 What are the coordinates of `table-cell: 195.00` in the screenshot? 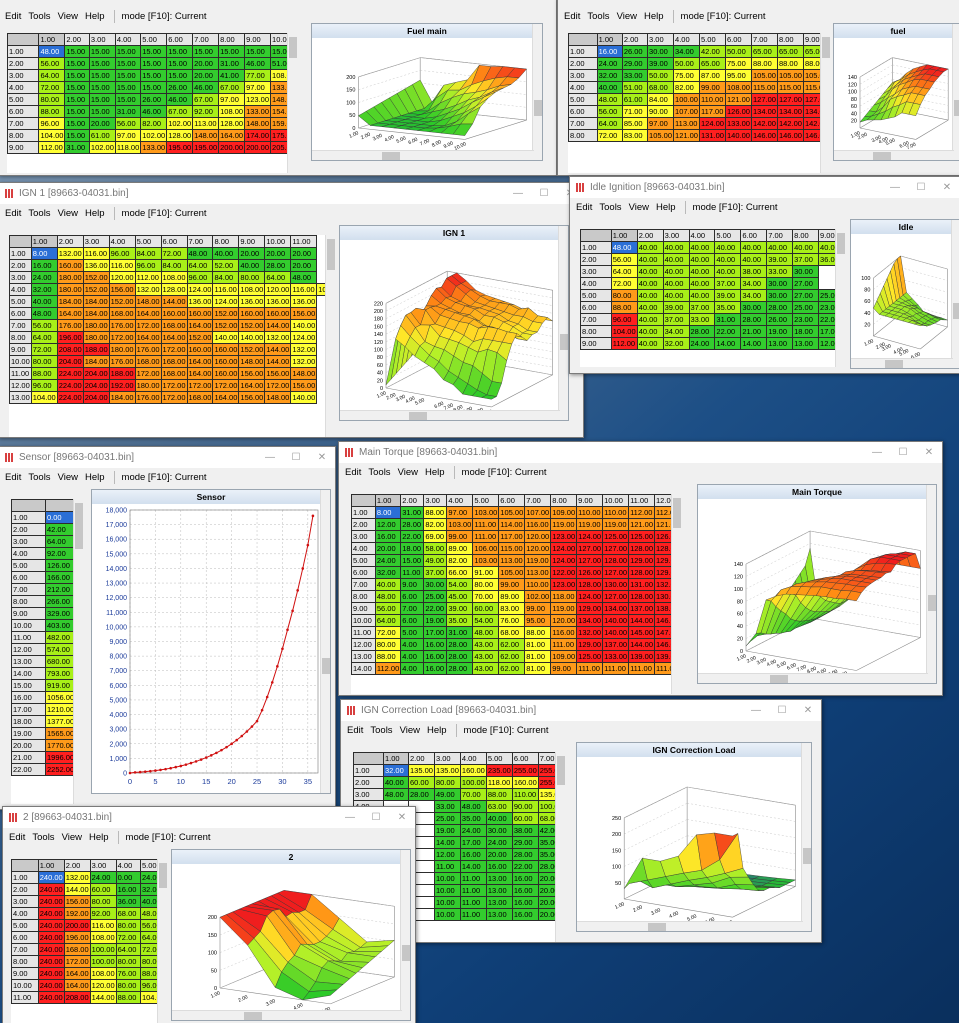 It's located at (180, 147).